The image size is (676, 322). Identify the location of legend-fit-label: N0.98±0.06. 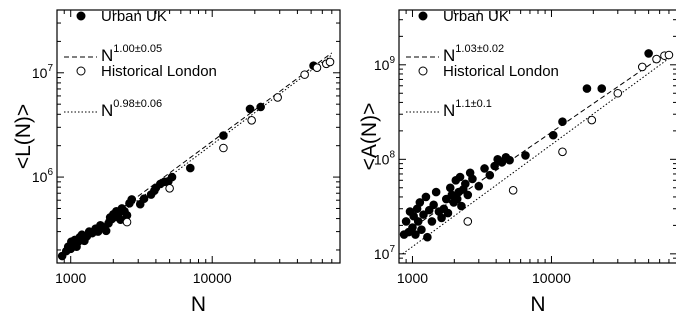
(131, 109).